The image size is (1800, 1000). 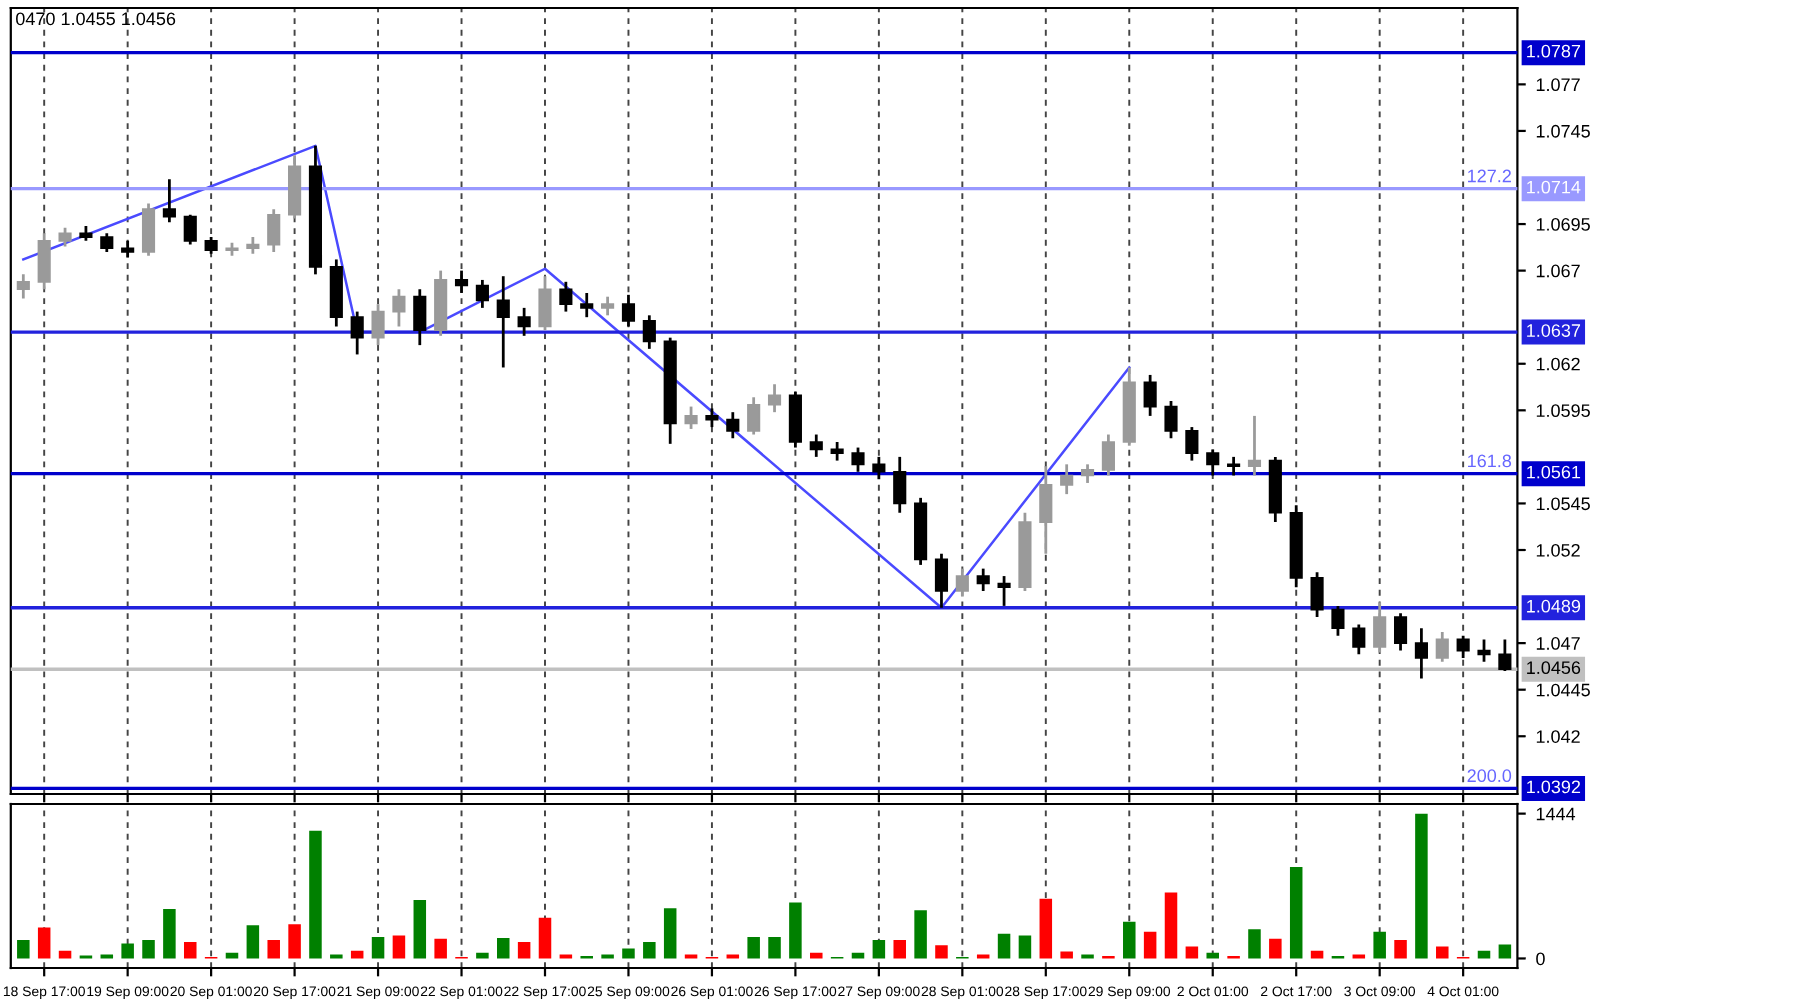 What do you see at coordinates (1563, 224) in the screenshot?
I see `y-tick-label: 1.0695` at bounding box center [1563, 224].